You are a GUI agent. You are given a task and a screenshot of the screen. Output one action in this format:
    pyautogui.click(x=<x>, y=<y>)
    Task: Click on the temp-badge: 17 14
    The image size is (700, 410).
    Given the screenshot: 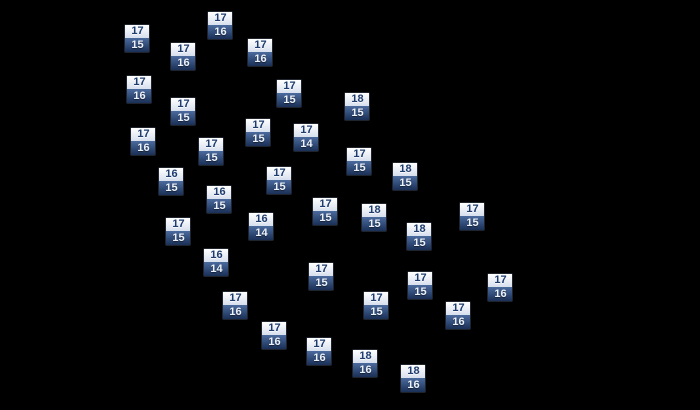 What is the action you would take?
    pyautogui.click(x=306, y=137)
    